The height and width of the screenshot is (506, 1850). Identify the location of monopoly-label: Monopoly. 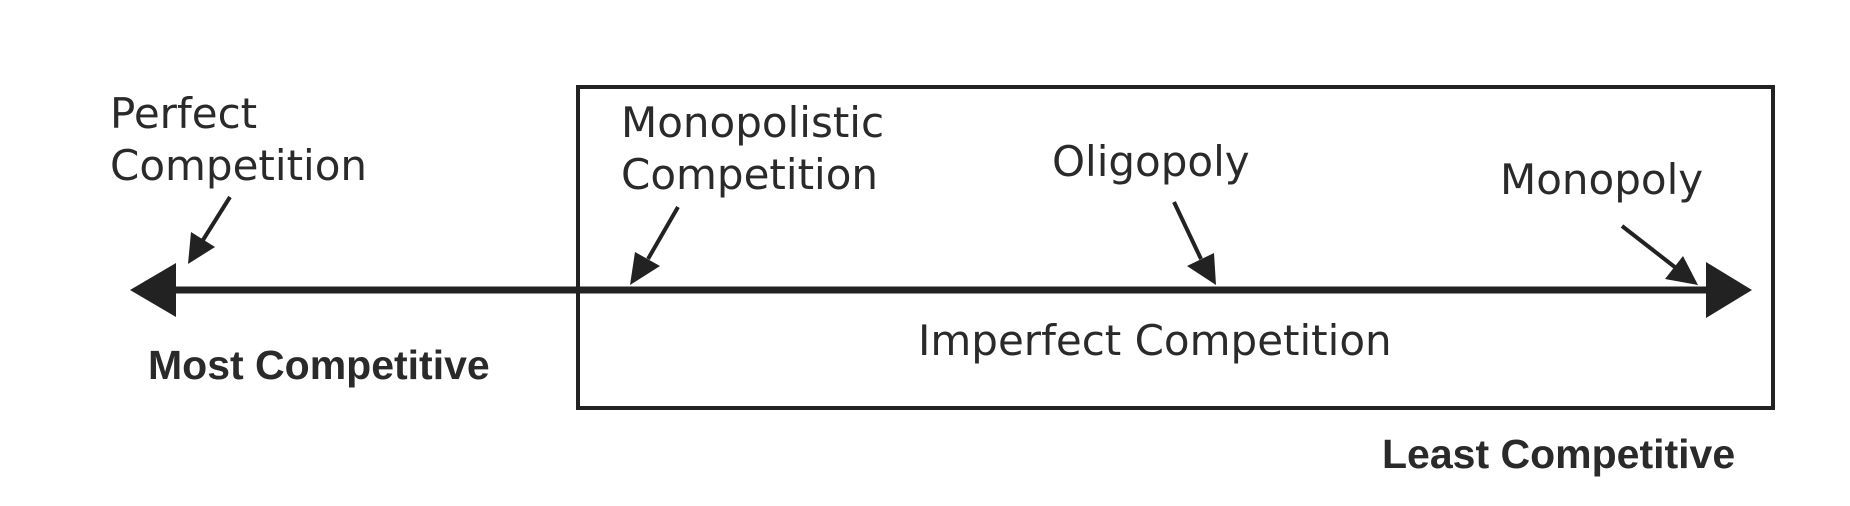
(1601, 180).